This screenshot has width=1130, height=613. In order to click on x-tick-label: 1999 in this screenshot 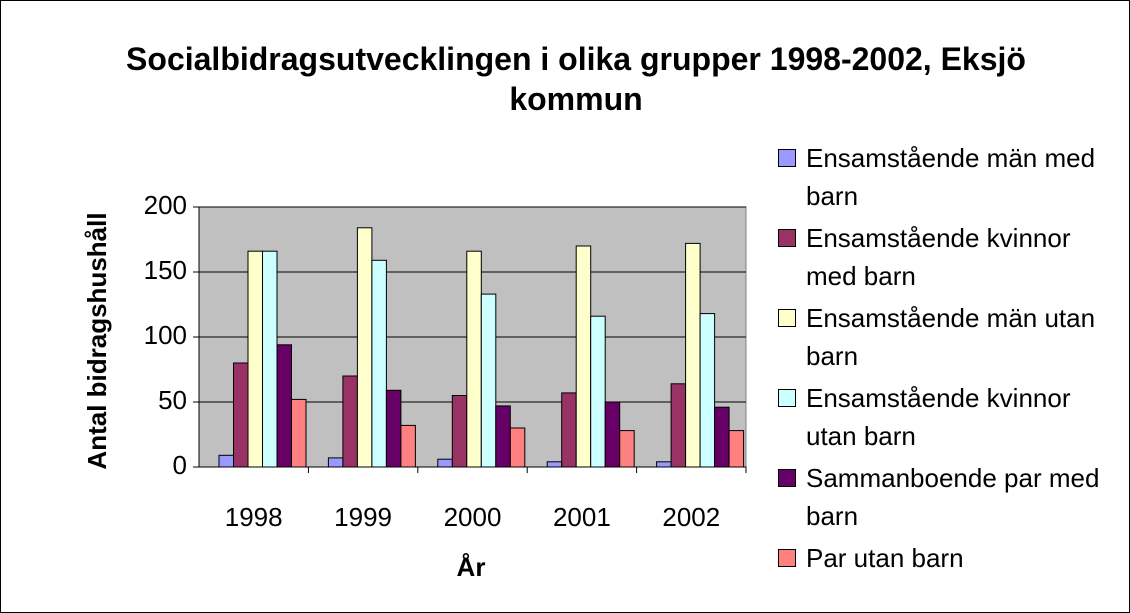, I will do `click(363, 517)`.